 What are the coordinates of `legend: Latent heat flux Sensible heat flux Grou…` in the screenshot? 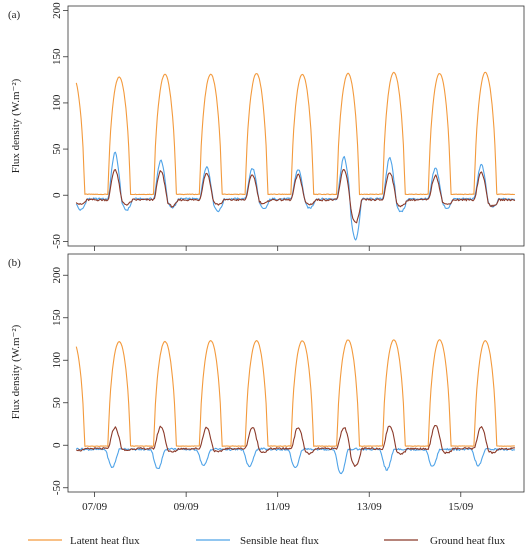 It's located at (267, 541).